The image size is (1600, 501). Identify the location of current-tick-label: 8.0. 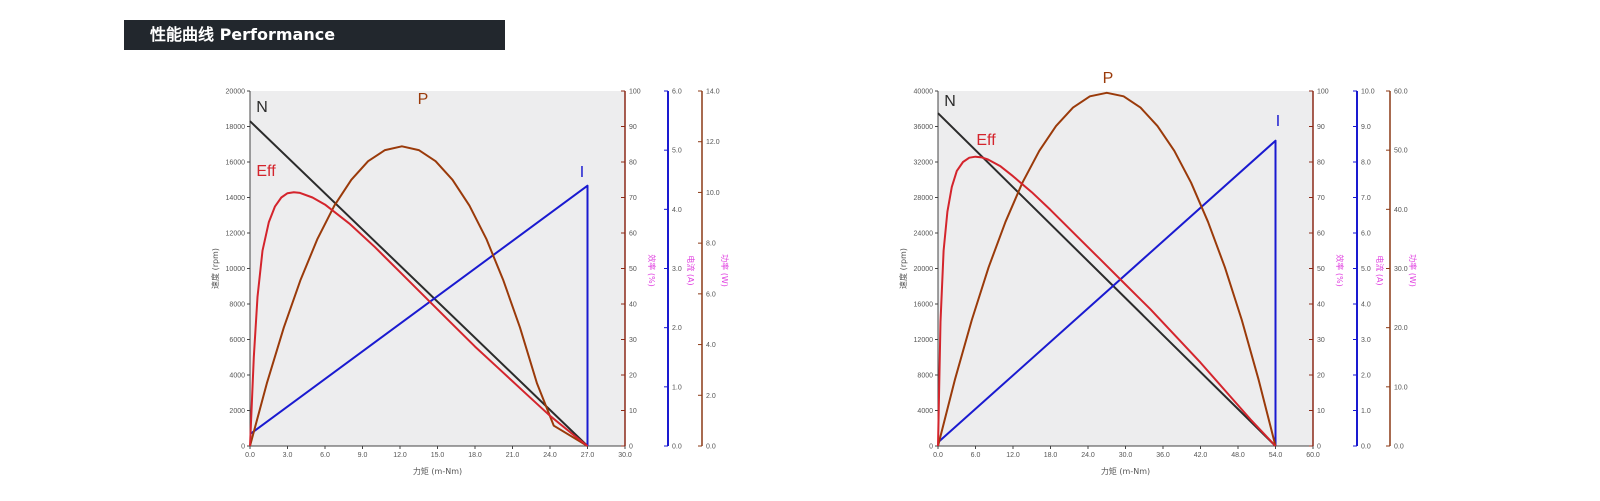
(1366, 163).